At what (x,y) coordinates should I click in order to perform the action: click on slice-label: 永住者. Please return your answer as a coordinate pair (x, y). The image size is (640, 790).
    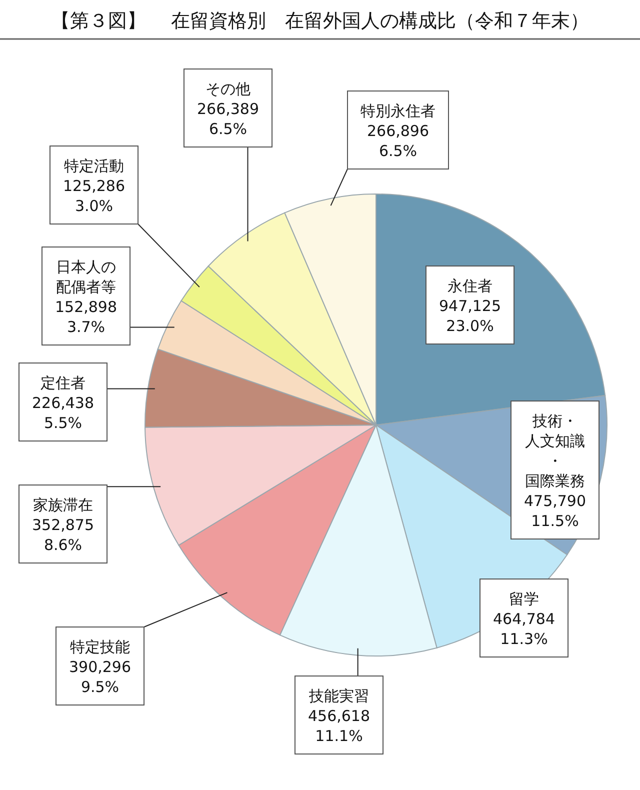
    Looking at the image, I should click on (470, 286).